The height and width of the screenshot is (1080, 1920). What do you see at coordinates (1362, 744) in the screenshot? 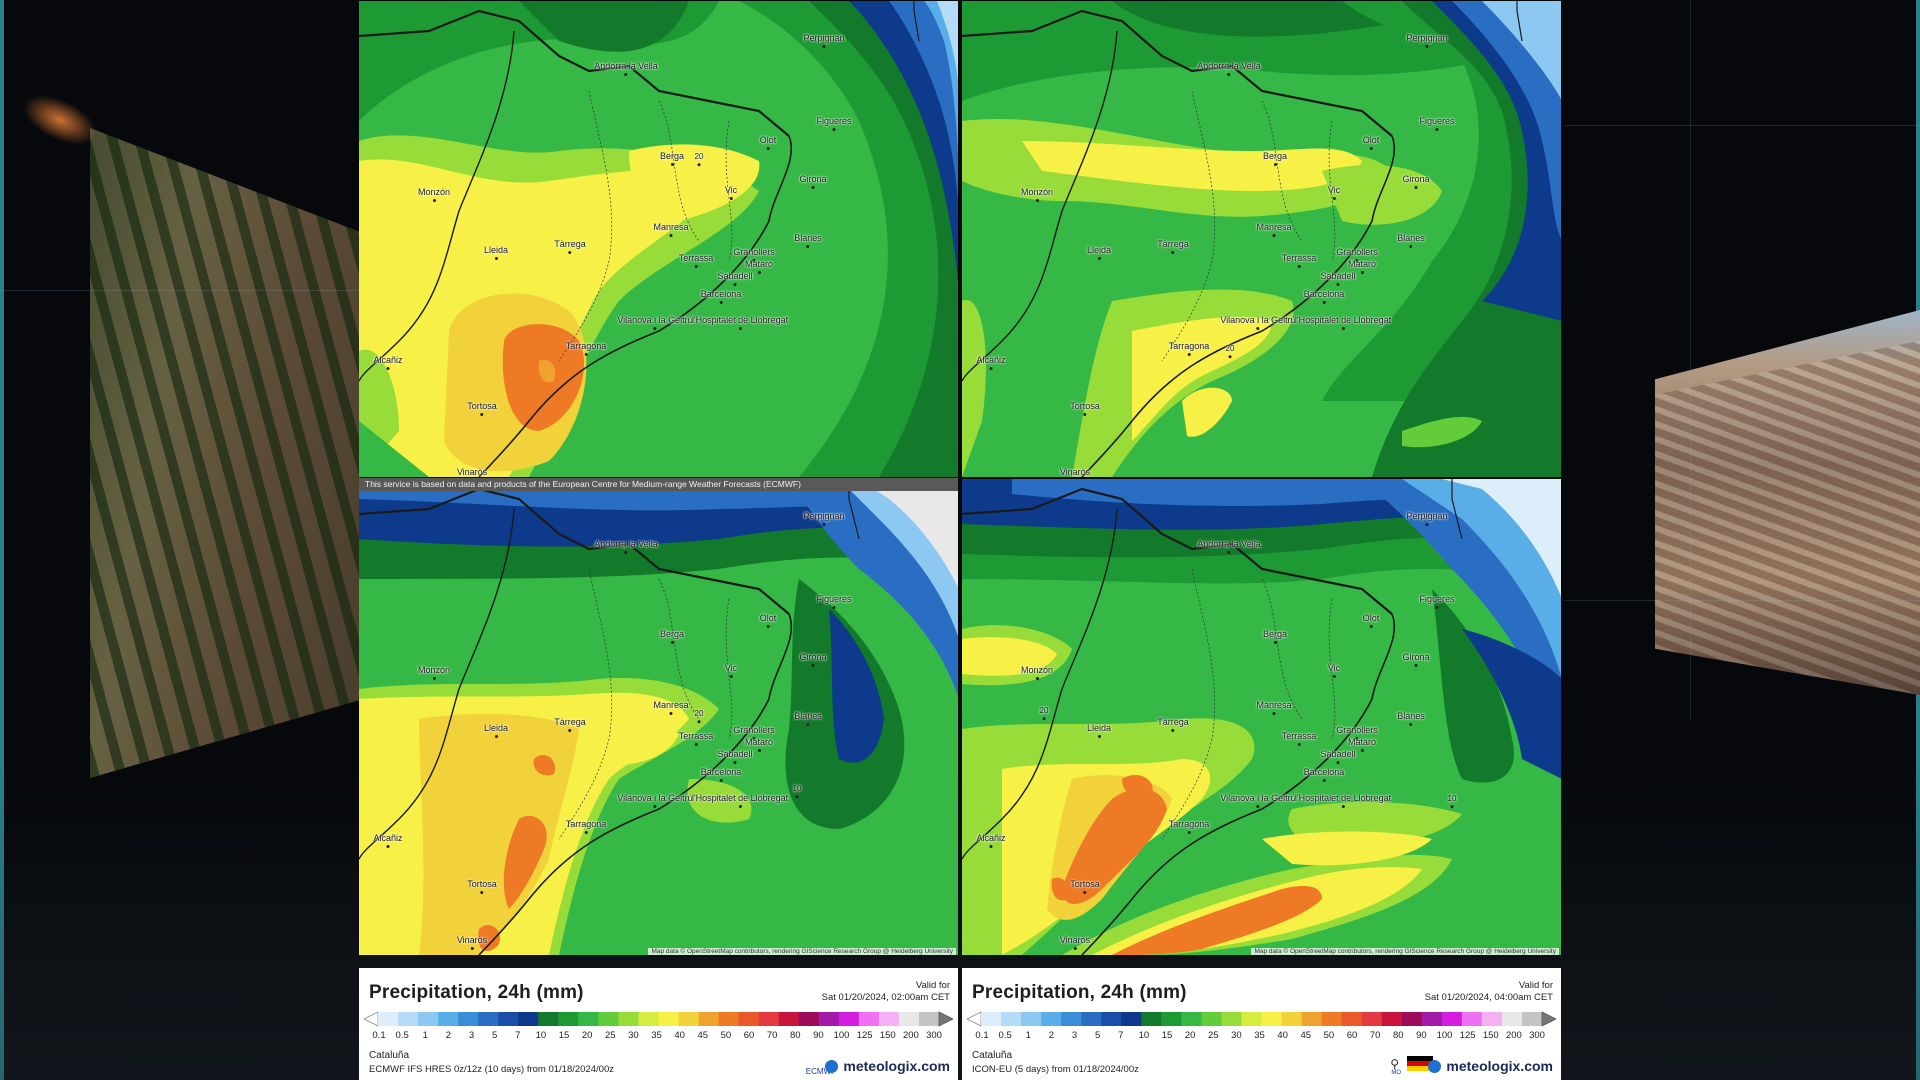
I see `city-label: Mataró` at bounding box center [1362, 744].